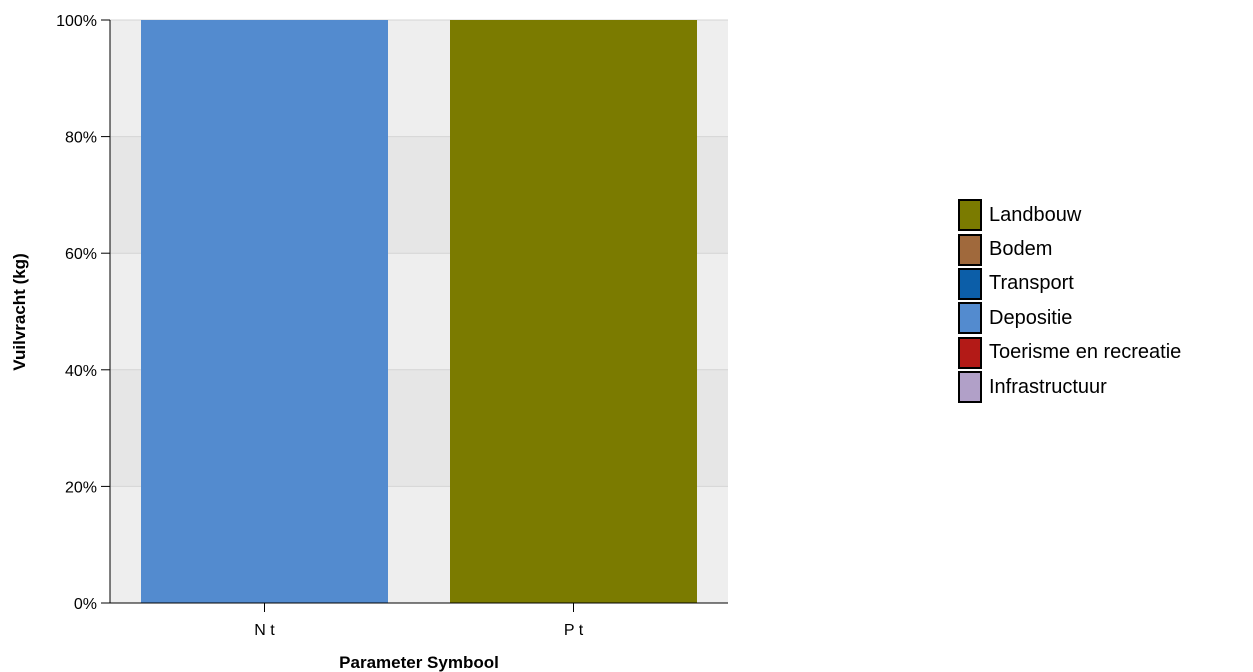 The height and width of the screenshot is (672, 1253). I want to click on legend-label: Toerisme en recreatie, so click(1085, 352).